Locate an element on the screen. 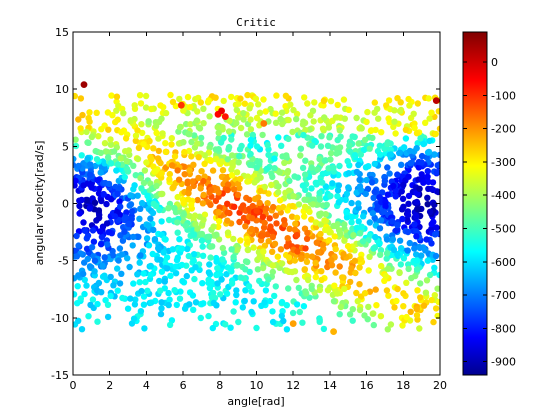  colorbar-tick-label: -700 is located at coordinates (503, 295).